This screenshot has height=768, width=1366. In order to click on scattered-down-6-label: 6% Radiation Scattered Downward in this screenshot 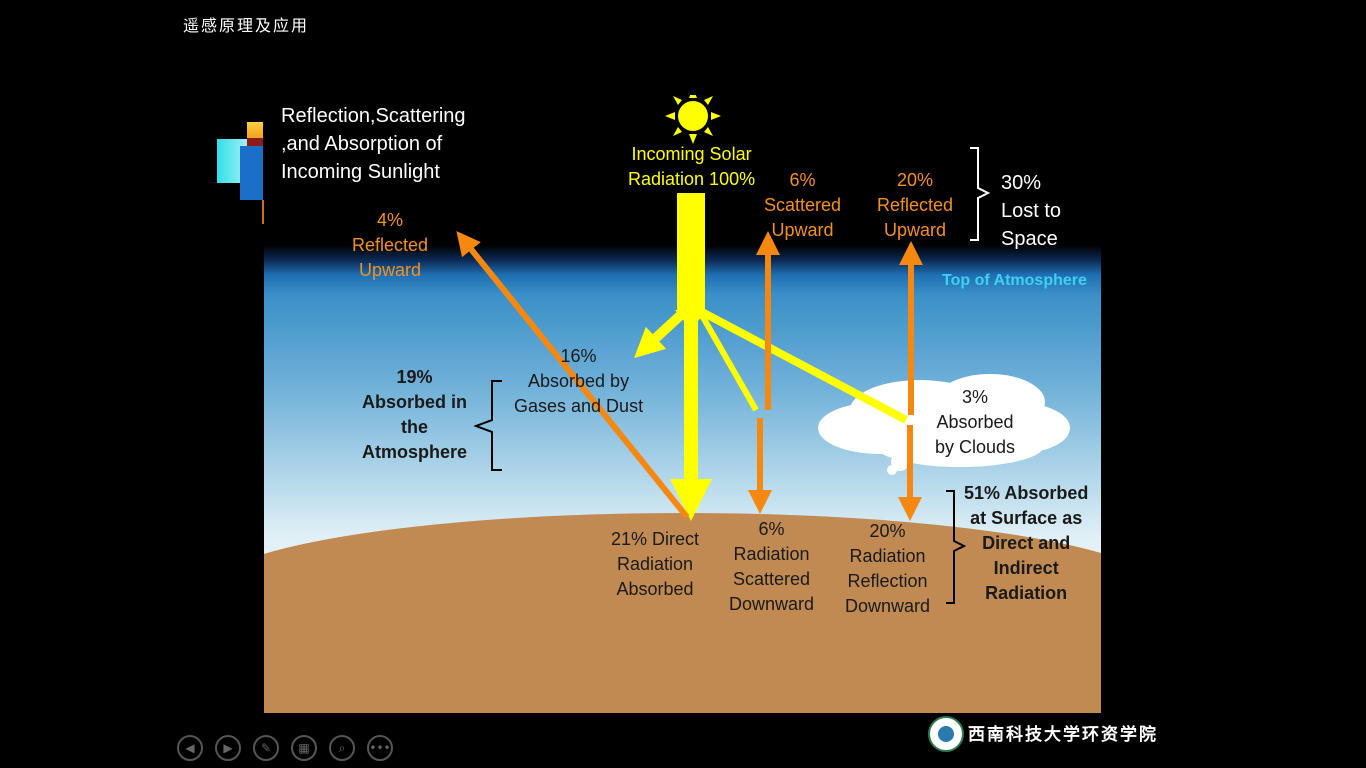, I will do `click(772, 566)`.